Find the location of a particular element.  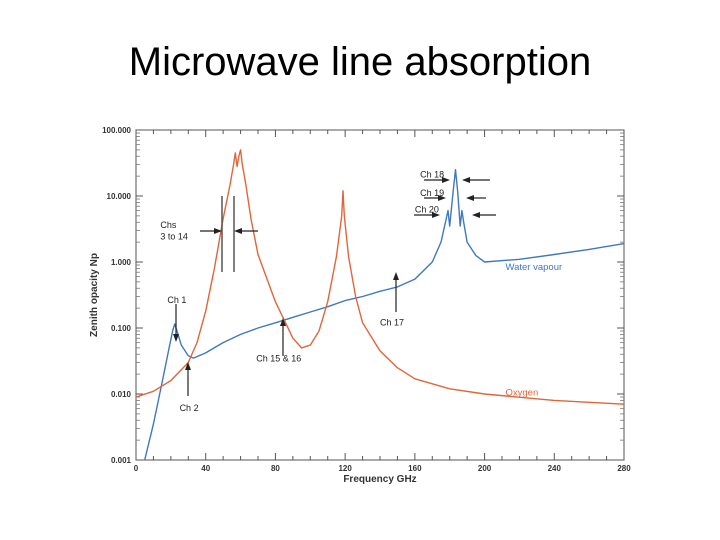

channel-annotation: Chs is located at coordinates (168, 225).